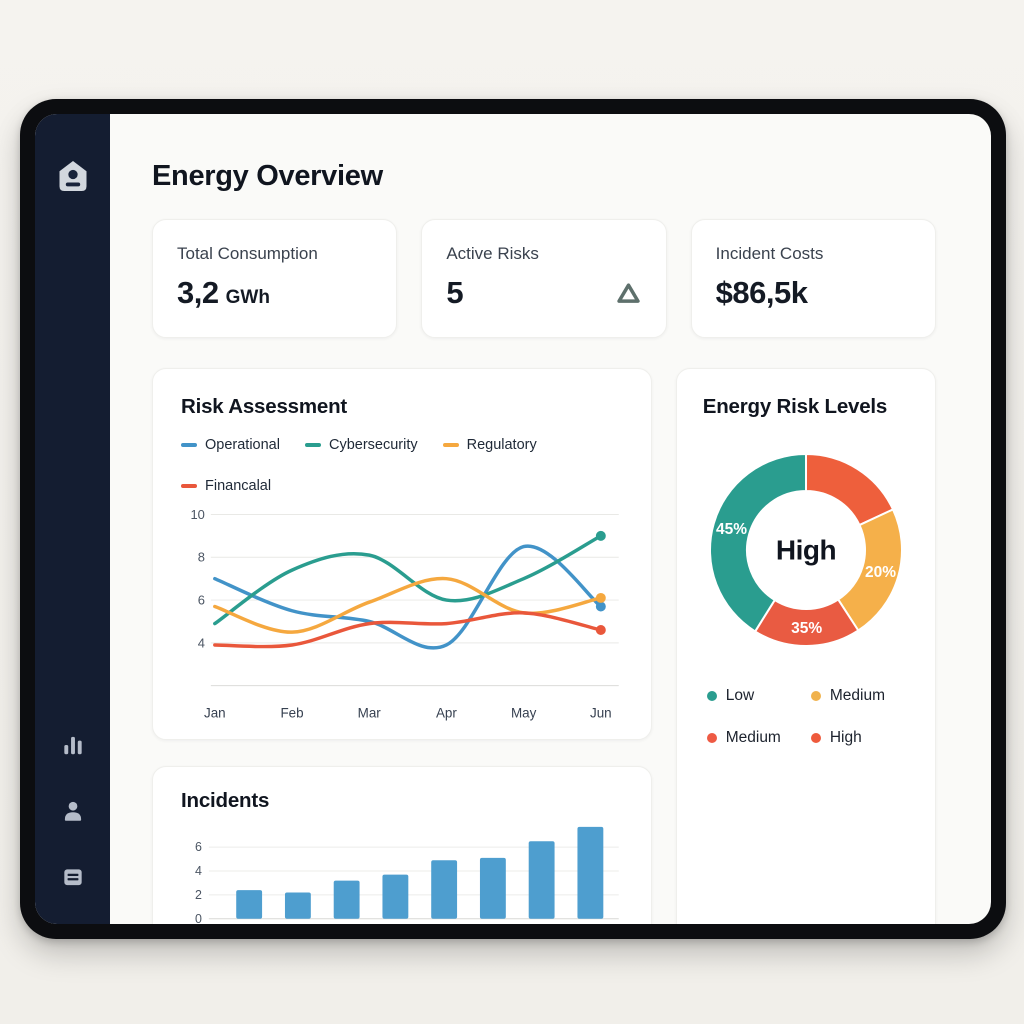 The height and width of the screenshot is (1024, 1024). What do you see at coordinates (731, 529) in the screenshot?
I see `donut-slice-label: 45%` at bounding box center [731, 529].